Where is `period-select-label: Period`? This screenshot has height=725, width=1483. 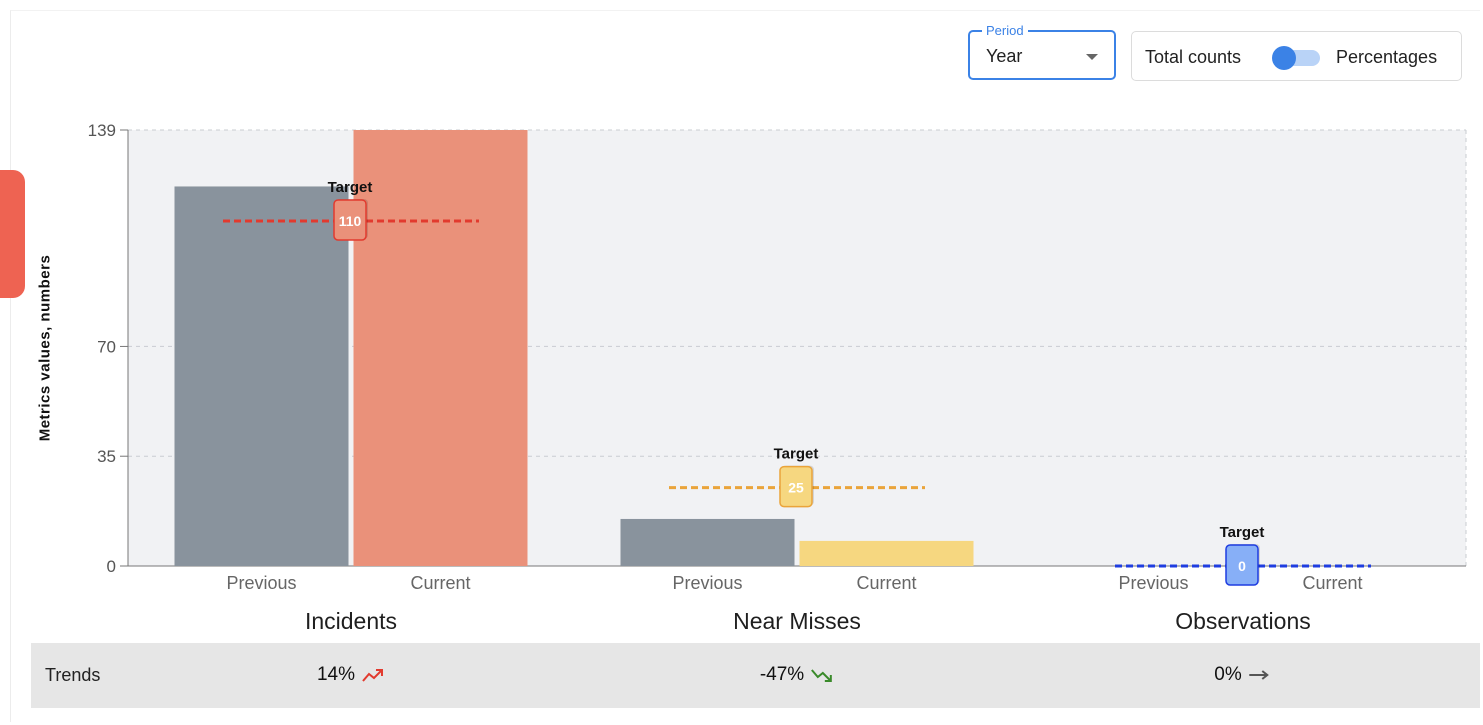 period-select-label: Period is located at coordinates (1005, 31).